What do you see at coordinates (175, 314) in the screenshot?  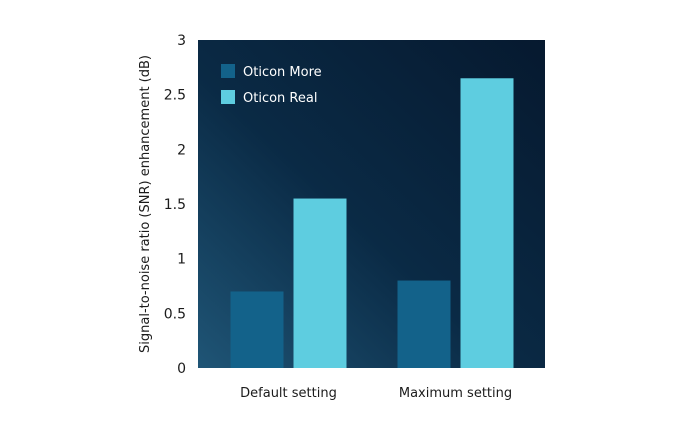 I see `y-tick-label: 0.5` at bounding box center [175, 314].